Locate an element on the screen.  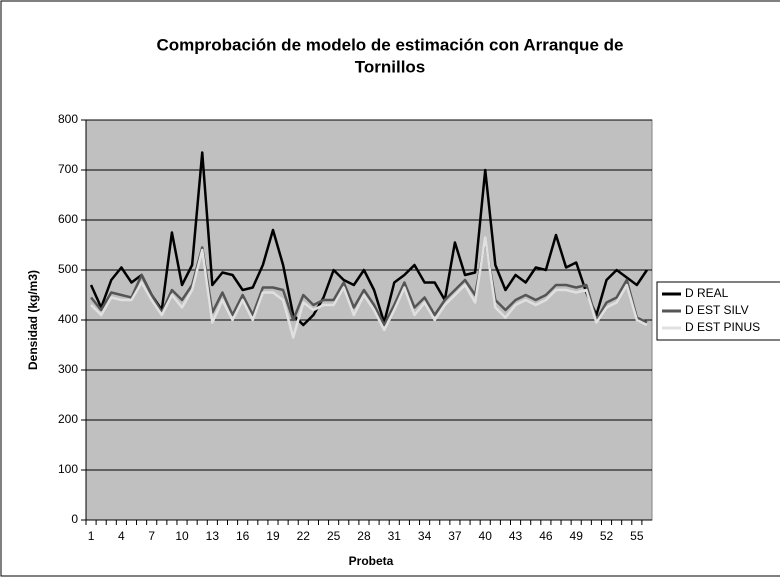
y-tick-label: 600 is located at coordinates (68, 219).